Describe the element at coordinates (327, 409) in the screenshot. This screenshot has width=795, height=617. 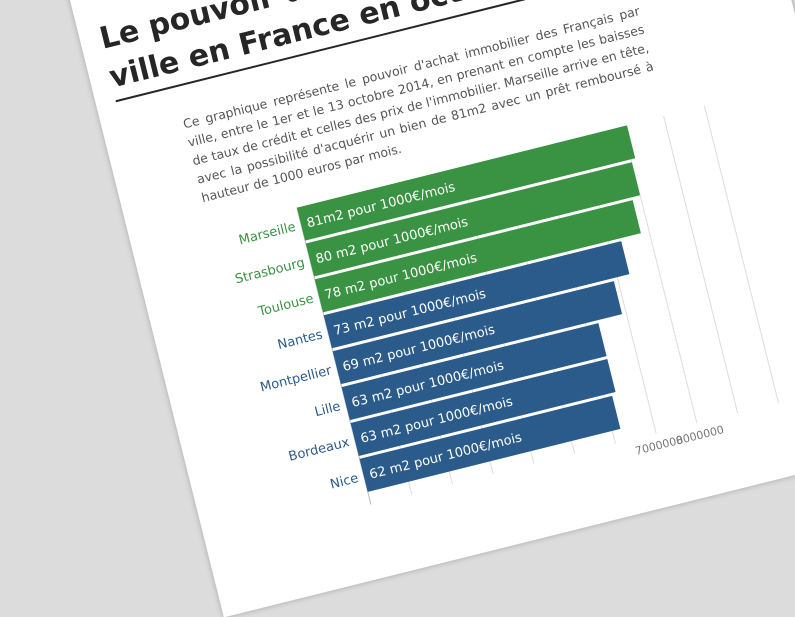
I see `category-label: Lille` at that location.